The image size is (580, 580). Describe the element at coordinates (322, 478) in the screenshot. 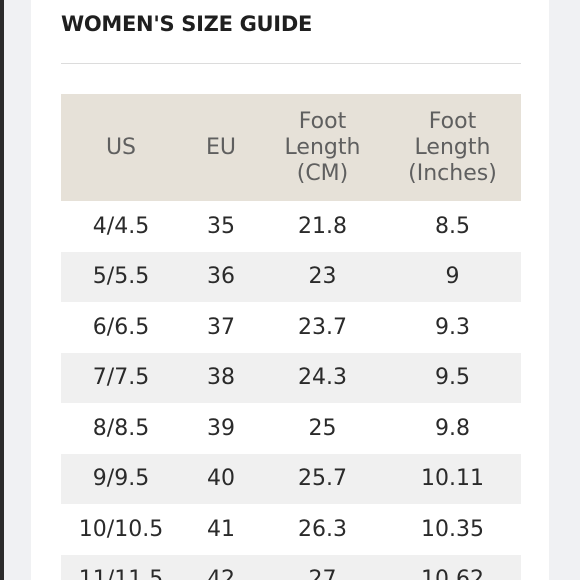

I see `cell-cm: 25.7` at that location.